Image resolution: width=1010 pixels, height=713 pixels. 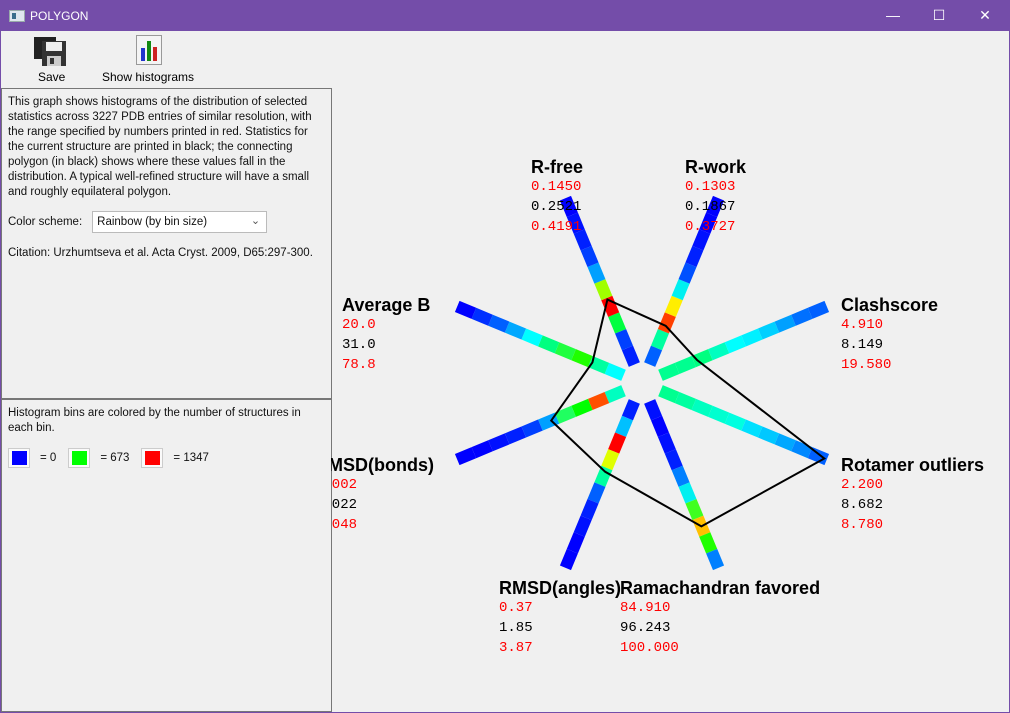 I want to click on minimize-button: —, so click(x=893, y=15).